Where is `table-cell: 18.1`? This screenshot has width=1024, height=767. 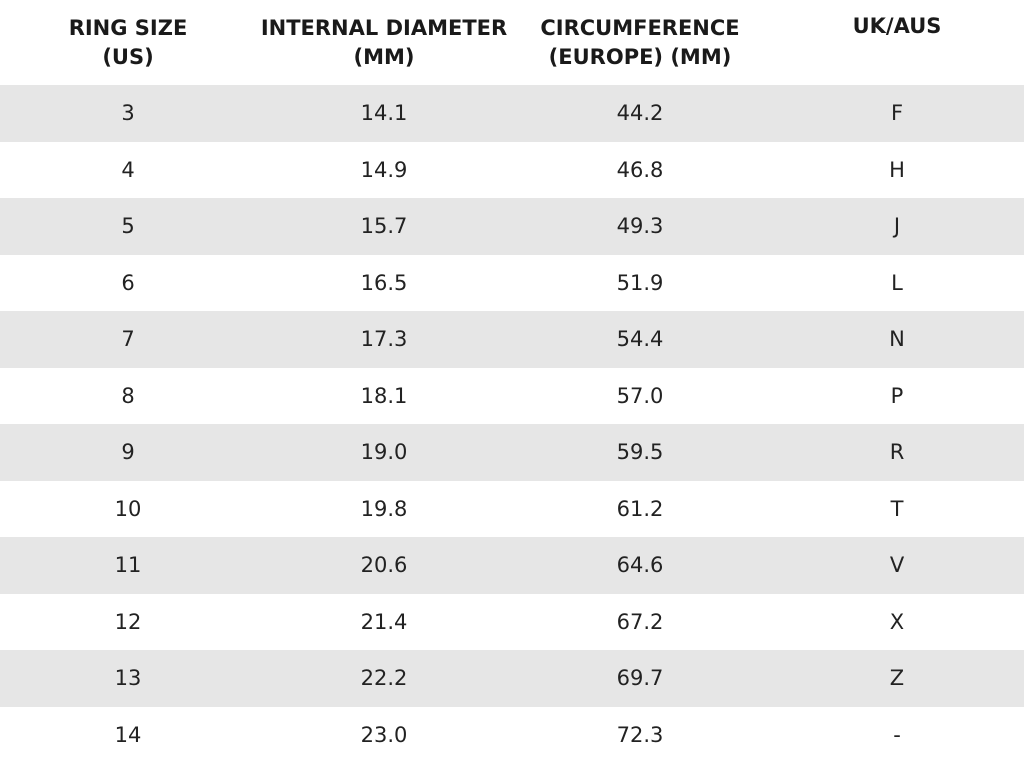 table-cell: 18.1 is located at coordinates (384, 395).